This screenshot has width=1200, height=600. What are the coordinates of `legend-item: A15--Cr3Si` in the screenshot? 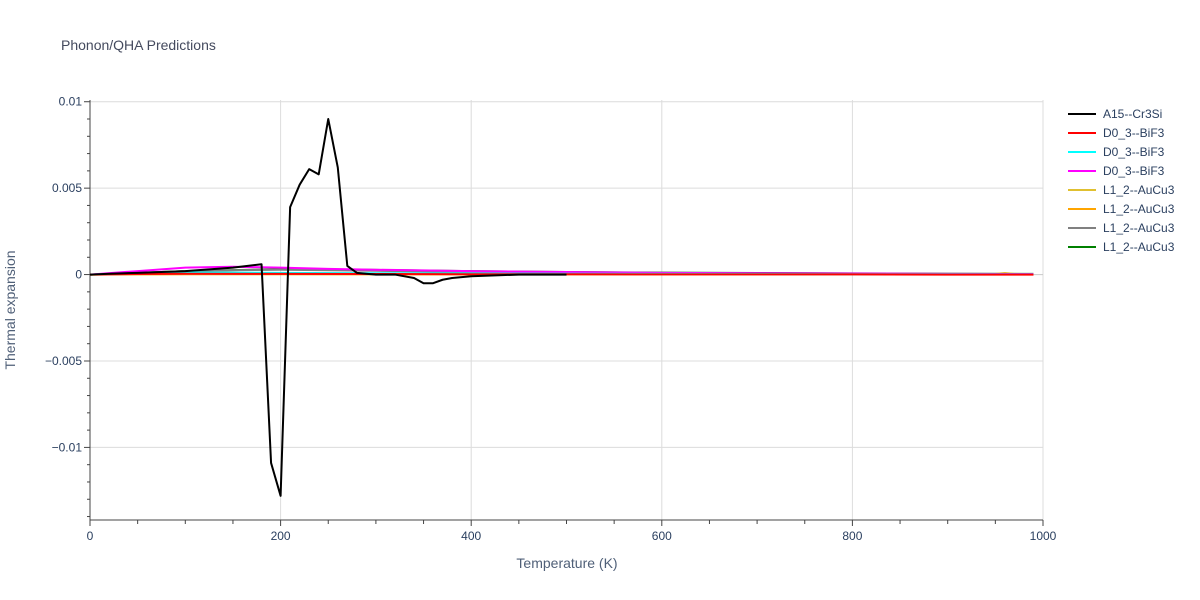 It's located at (1115, 114).